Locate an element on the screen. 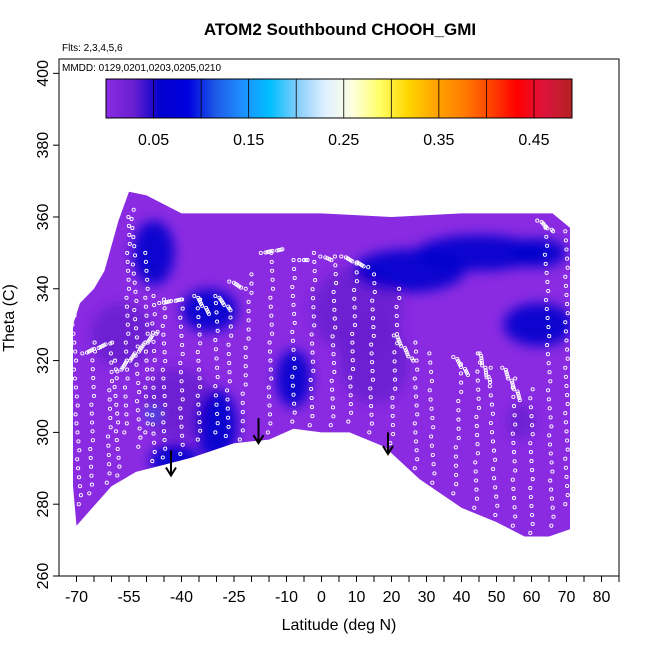 The image size is (650, 650). colorbar-tick-label: 0.35 is located at coordinates (438, 140).